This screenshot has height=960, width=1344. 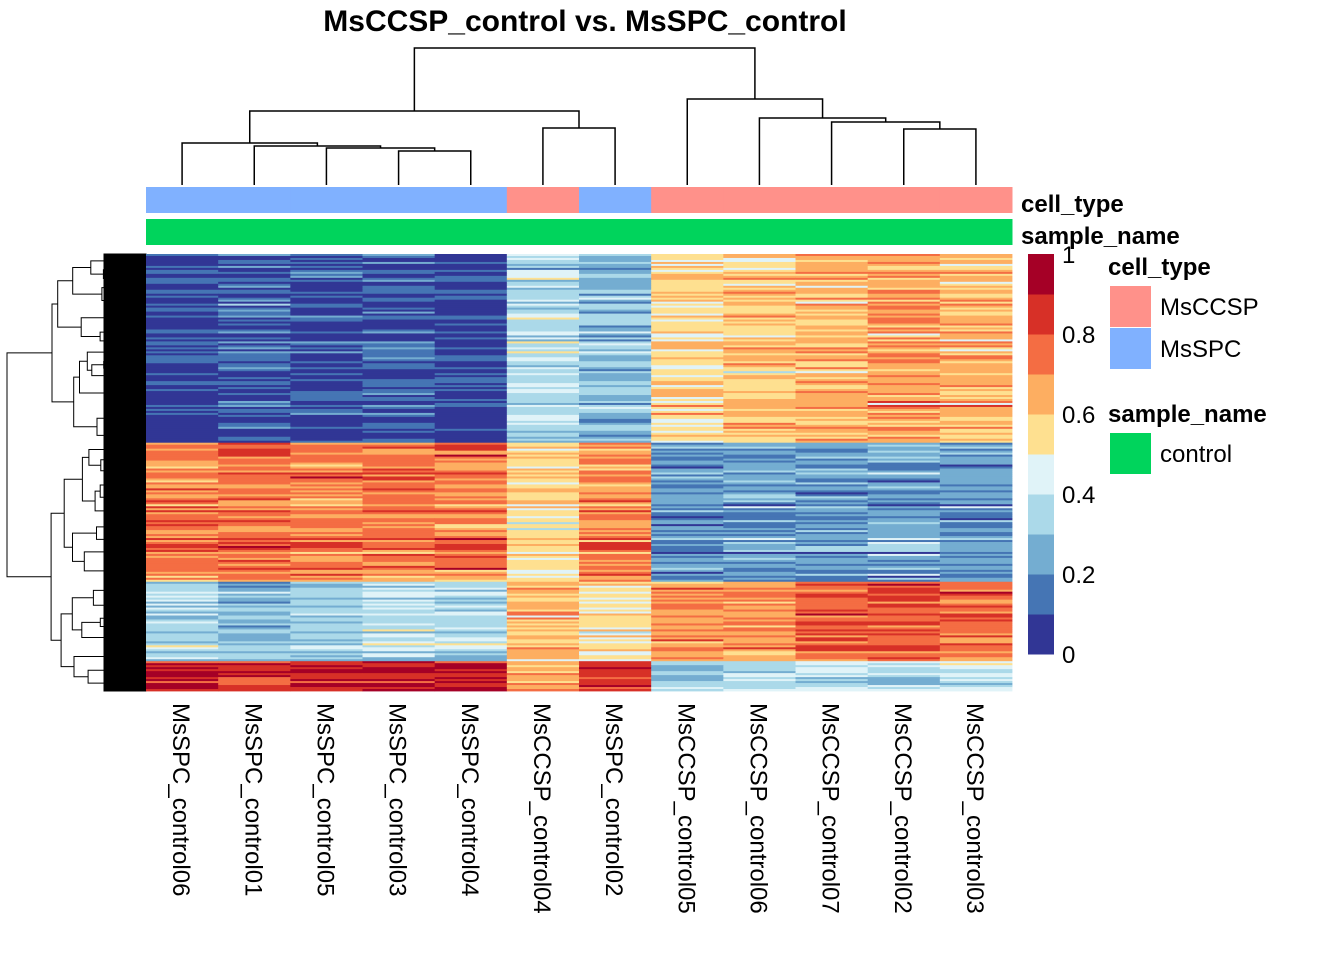 What do you see at coordinates (613, 799) in the screenshot?
I see `column-label: MsSPC_control02` at bounding box center [613, 799].